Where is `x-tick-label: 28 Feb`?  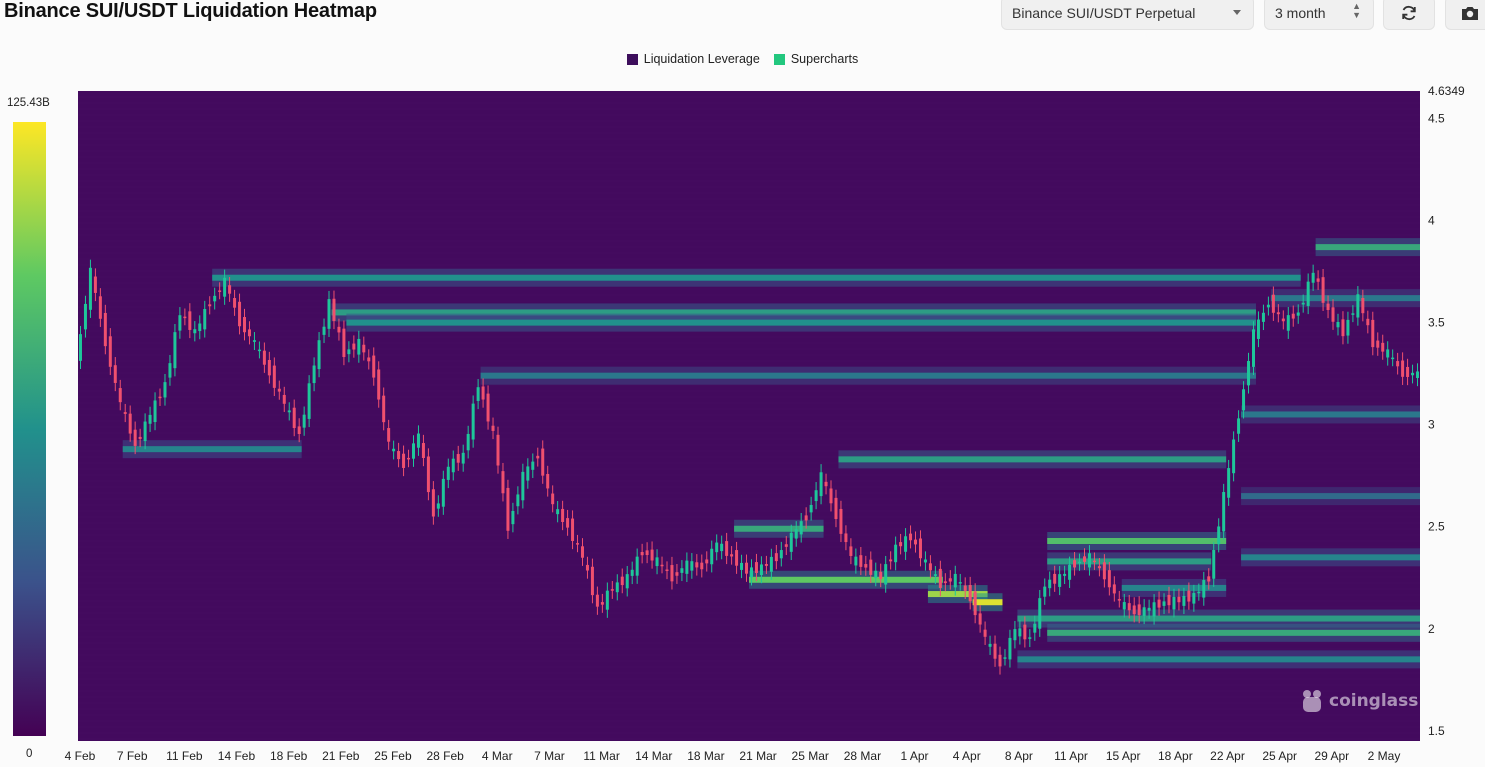
x-tick-label: 28 Feb is located at coordinates (445, 756).